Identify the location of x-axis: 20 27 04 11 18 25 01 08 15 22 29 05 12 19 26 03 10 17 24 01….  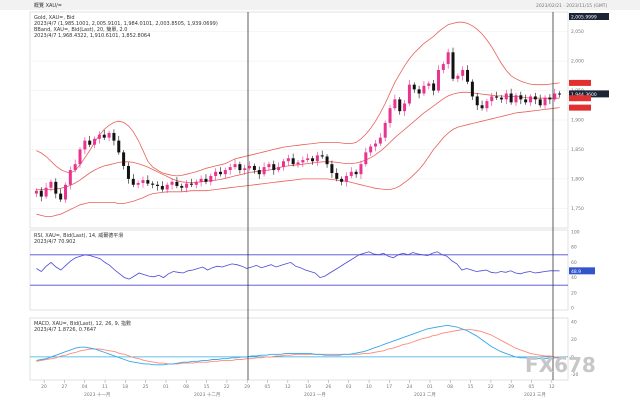
(298, 389).